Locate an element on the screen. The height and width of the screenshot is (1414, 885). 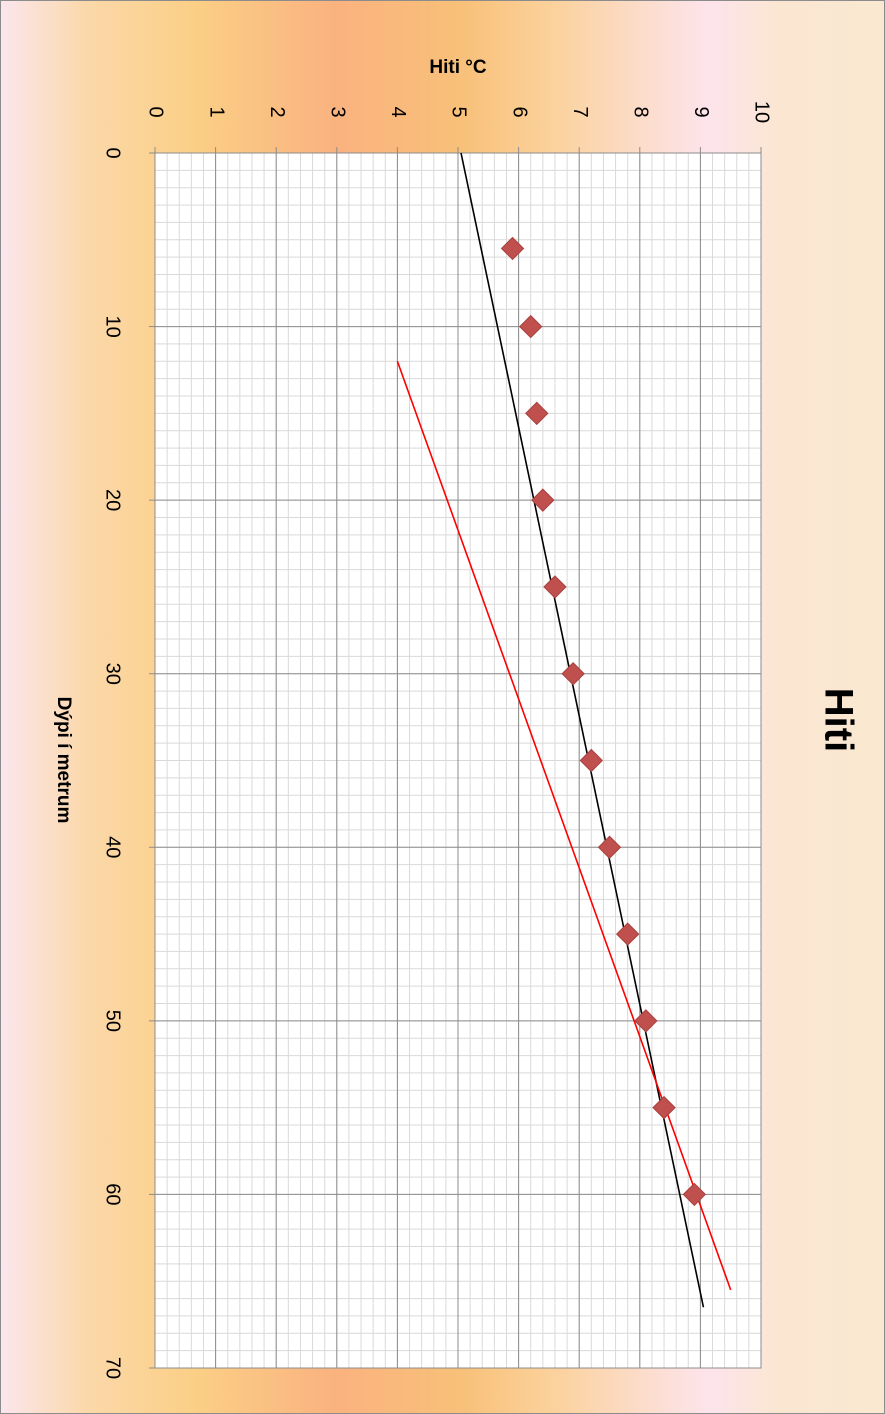
x-tick-label: 60 is located at coordinates (113, 1194).